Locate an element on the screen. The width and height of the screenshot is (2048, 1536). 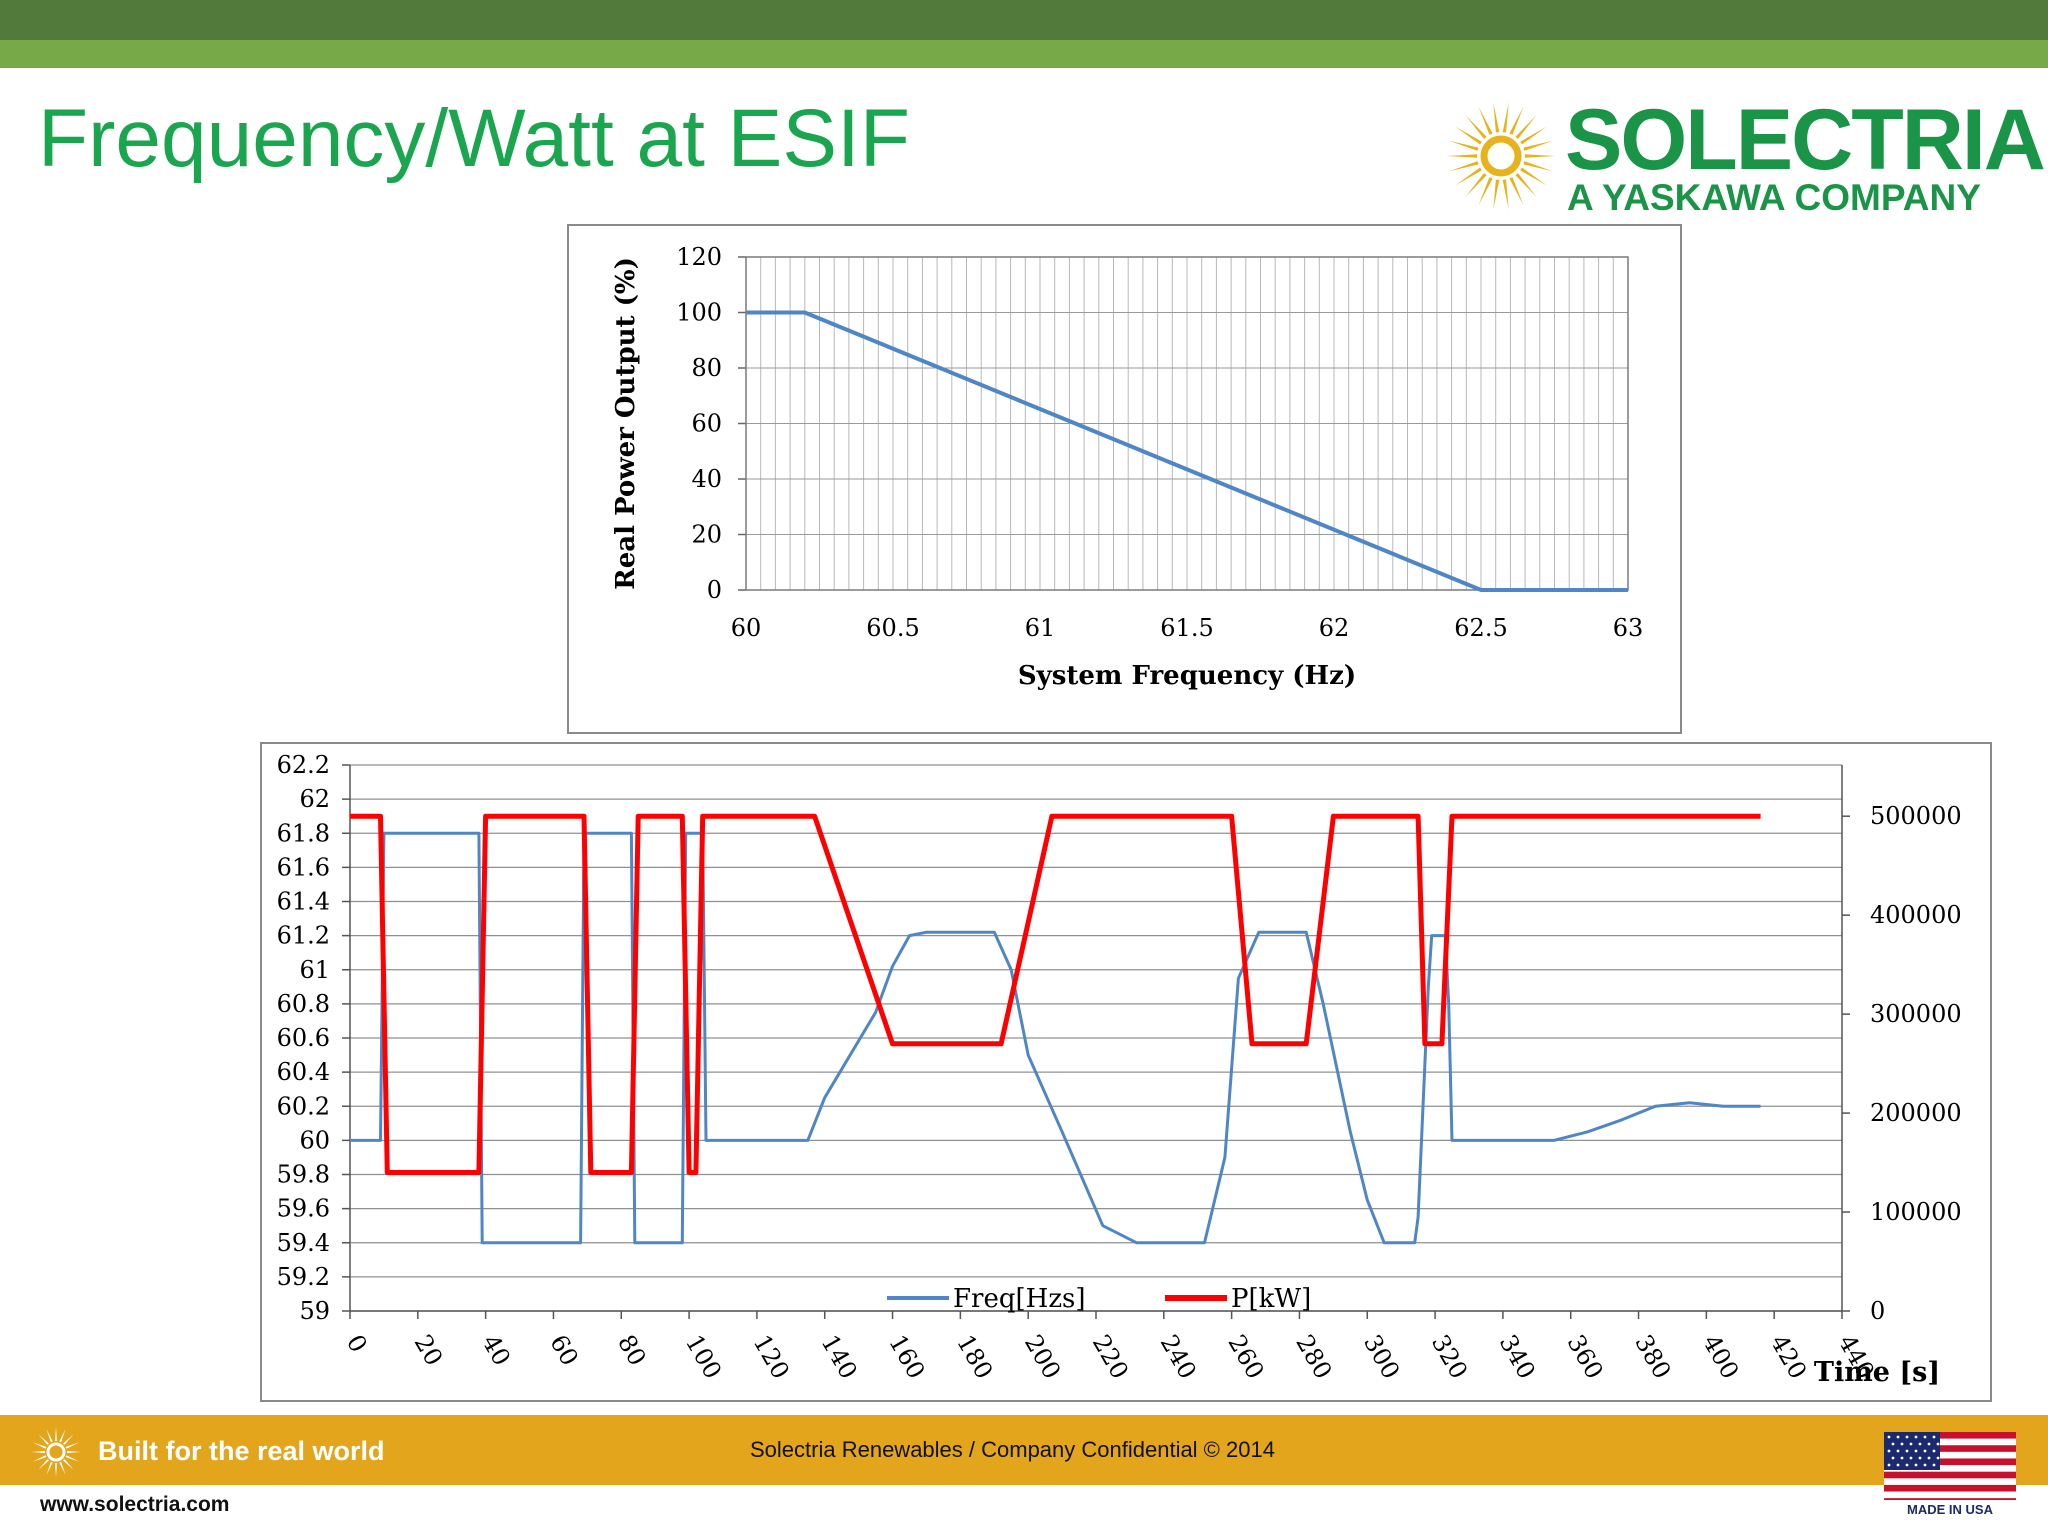
chart2-y-tick-label: 60.8 is located at coordinates (303, 1004).